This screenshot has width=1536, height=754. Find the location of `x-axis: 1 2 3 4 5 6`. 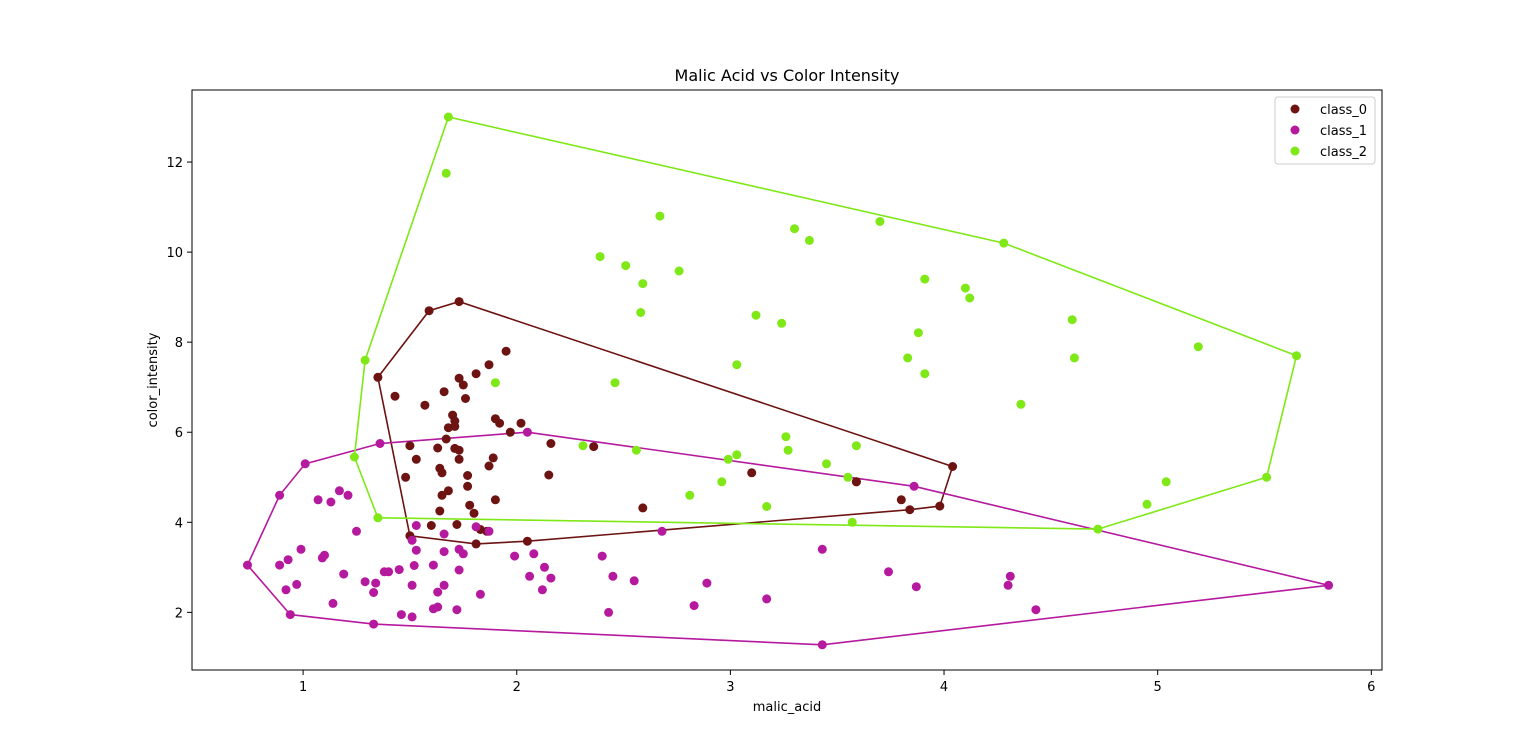

x-axis: 1 2 3 4 5 6 is located at coordinates (837, 682).